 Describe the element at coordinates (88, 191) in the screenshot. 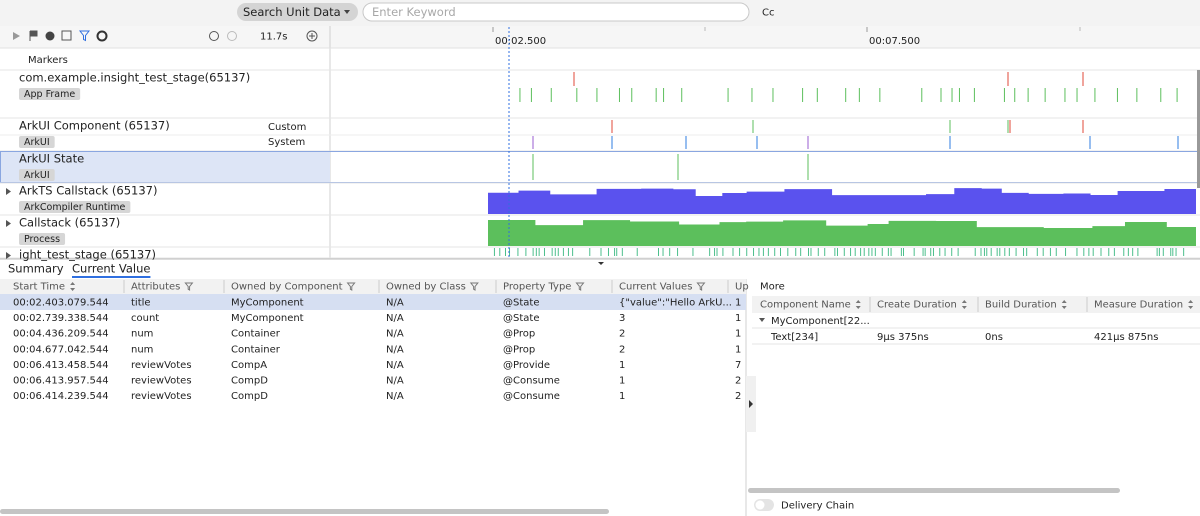

I see `track-name: ArkTS Callstack (65137)` at that location.